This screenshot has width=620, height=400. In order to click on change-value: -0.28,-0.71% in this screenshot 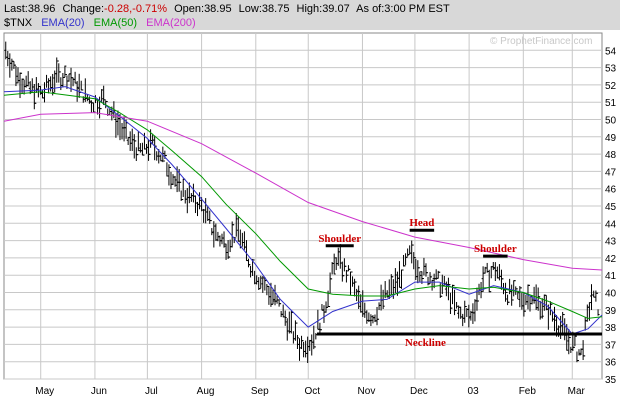, I will do `click(135, 9)`.